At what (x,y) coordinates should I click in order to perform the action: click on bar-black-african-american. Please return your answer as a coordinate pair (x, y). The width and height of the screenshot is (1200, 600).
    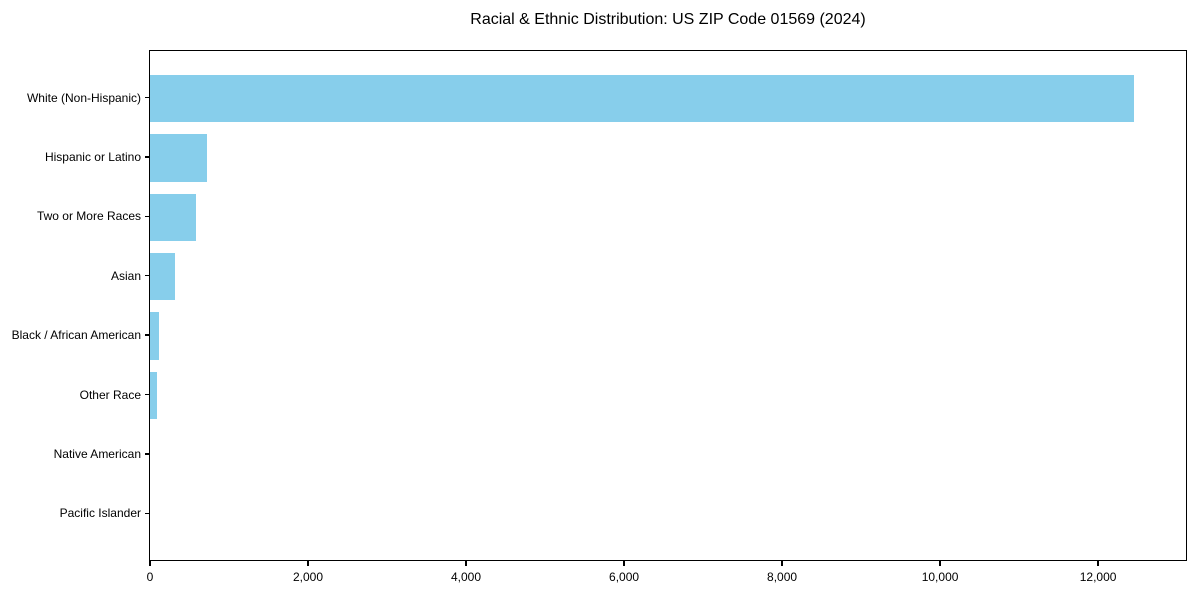
    Looking at the image, I should click on (155, 336).